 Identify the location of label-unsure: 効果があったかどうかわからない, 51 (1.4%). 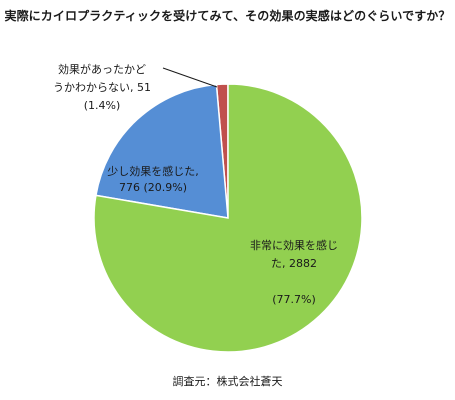
(102, 87).